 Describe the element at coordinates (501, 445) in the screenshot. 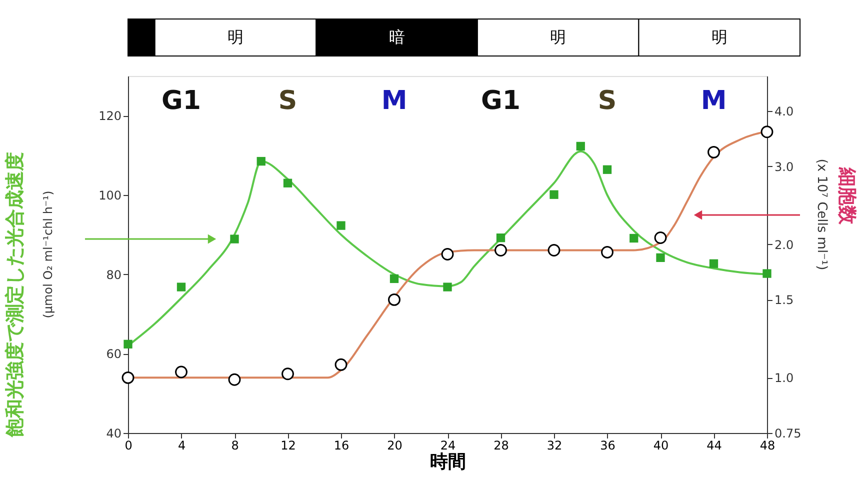

I see `x-tick-label: 28` at that location.